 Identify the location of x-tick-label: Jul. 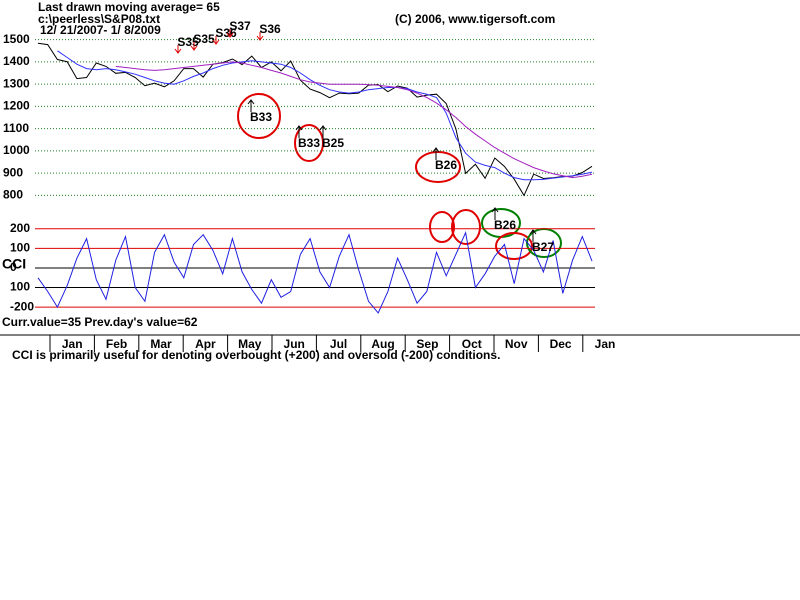
(338, 344).